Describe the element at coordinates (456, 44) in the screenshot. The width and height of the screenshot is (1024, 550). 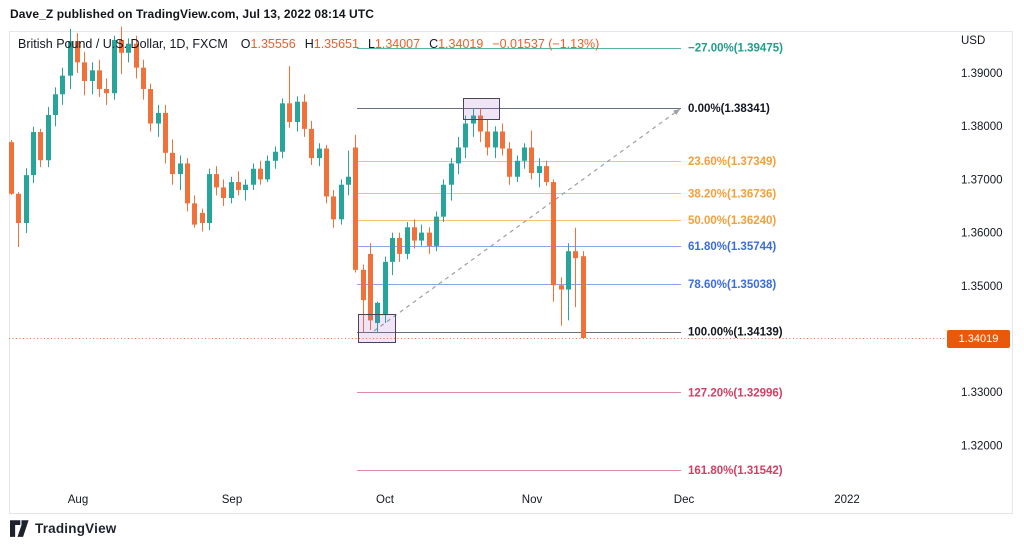
I see `legend-close: C1.34019` at that location.